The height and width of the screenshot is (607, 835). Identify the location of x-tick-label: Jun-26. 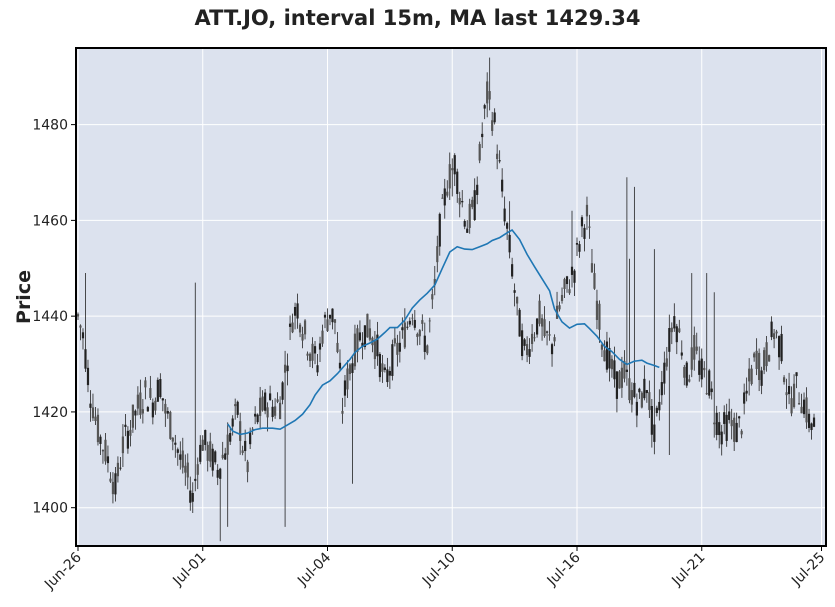
(63, 571).